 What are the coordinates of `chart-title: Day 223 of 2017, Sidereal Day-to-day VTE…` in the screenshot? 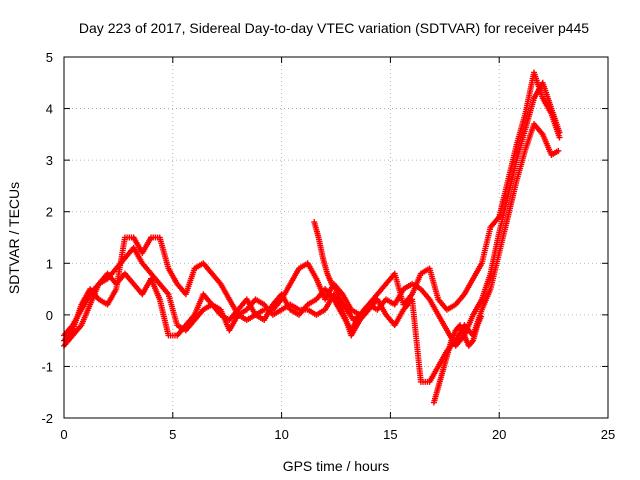 It's located at (334, 28).